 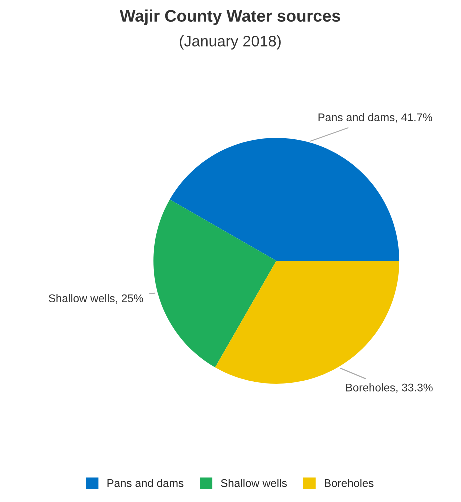 What do you see at coordinates (389, 389) in the screenshot?
I see `data-label: Boreholes, 33.3%` at bounding box center [389, 389].